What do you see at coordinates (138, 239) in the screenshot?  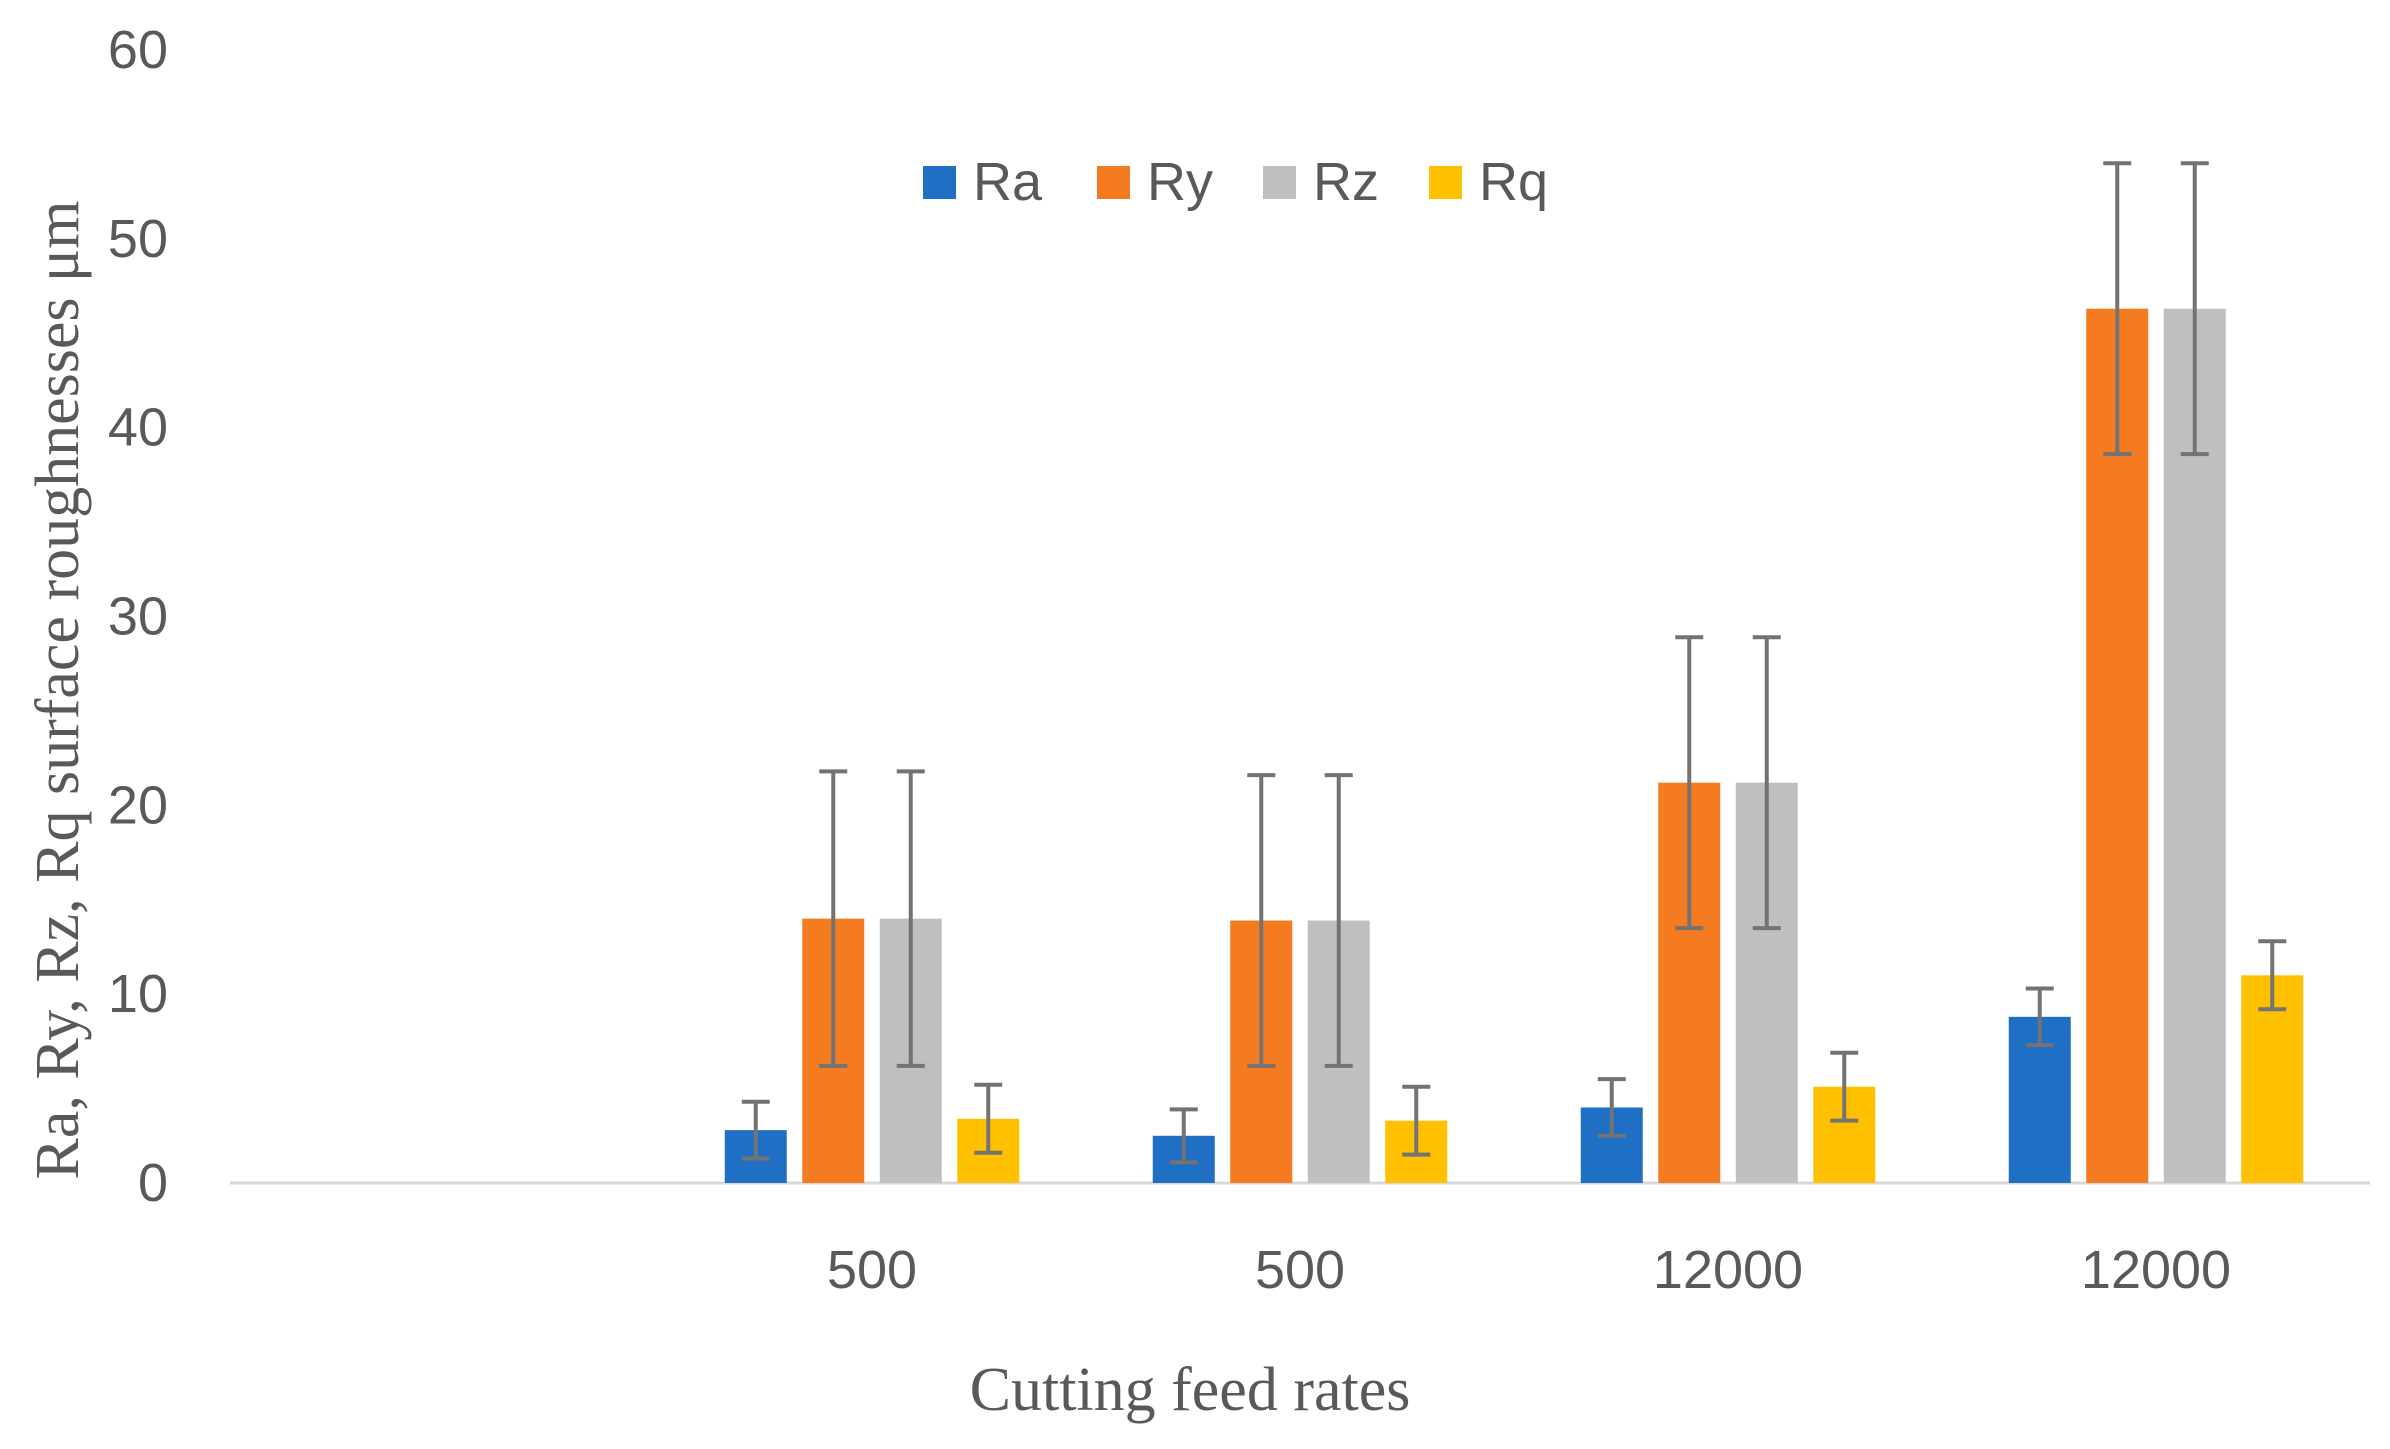 I see `y-tick-label: 50` at bounding box center [138, 239].